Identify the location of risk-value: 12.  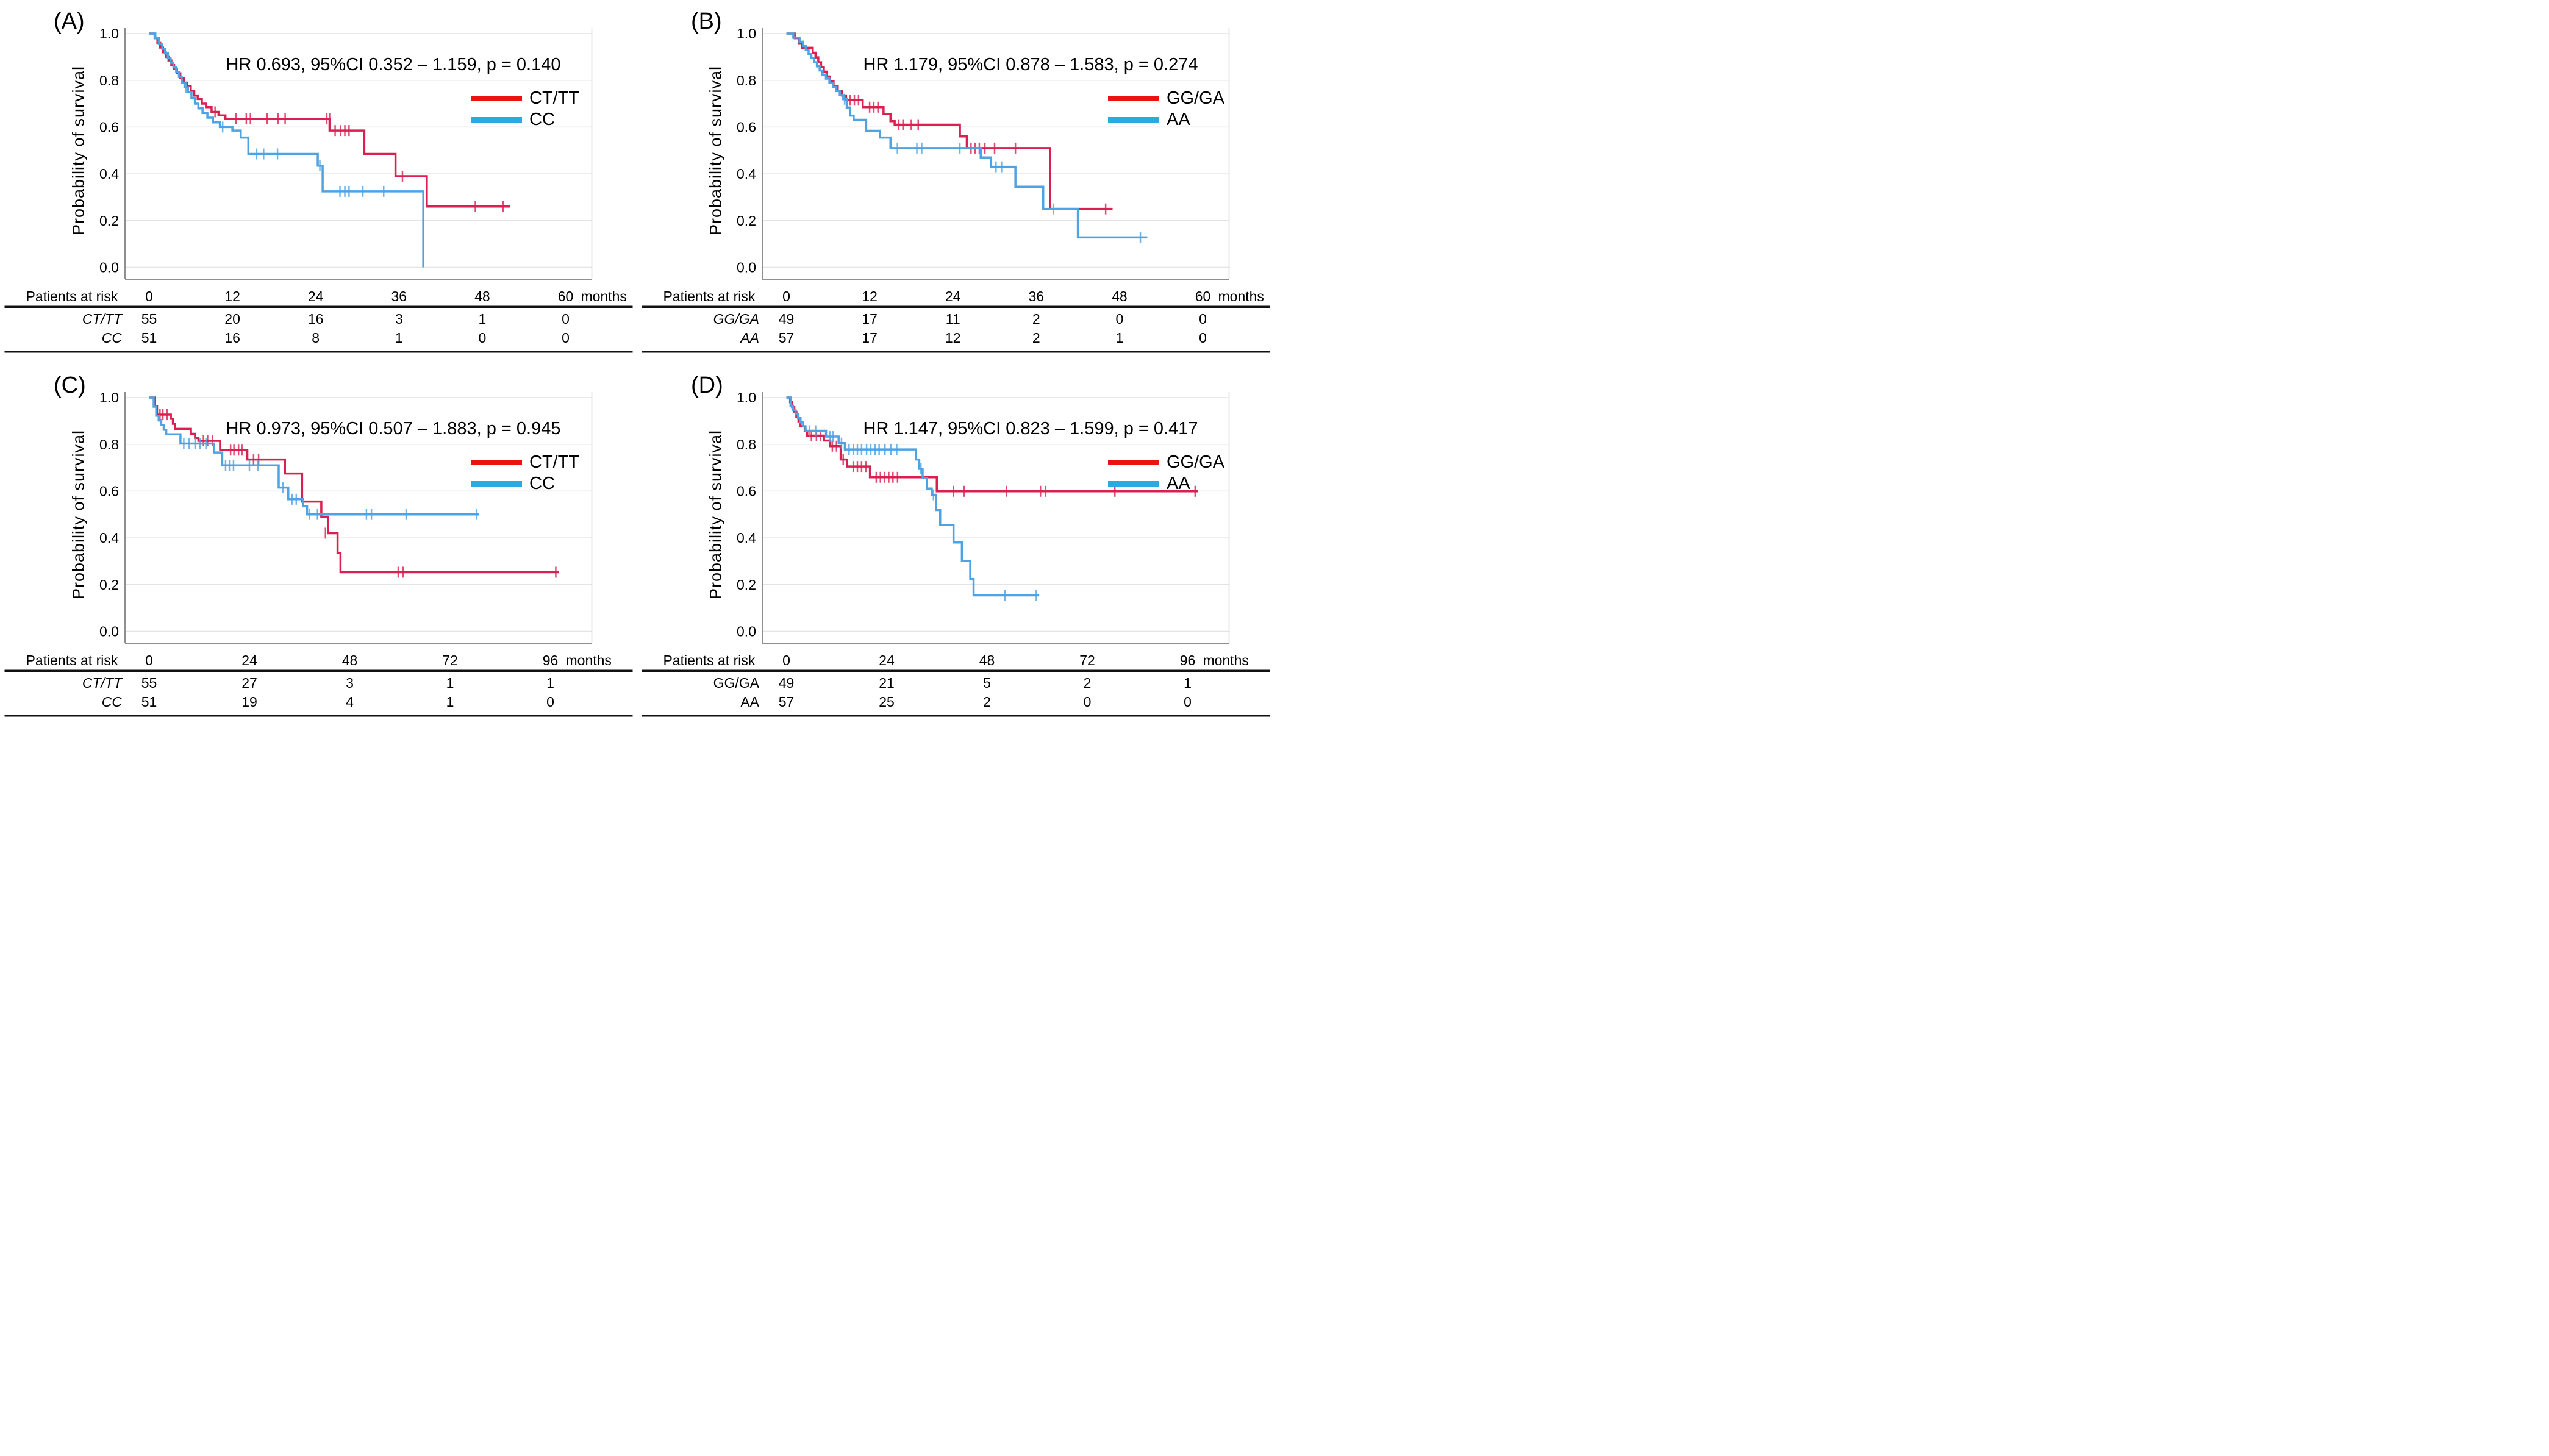
(953, 338).